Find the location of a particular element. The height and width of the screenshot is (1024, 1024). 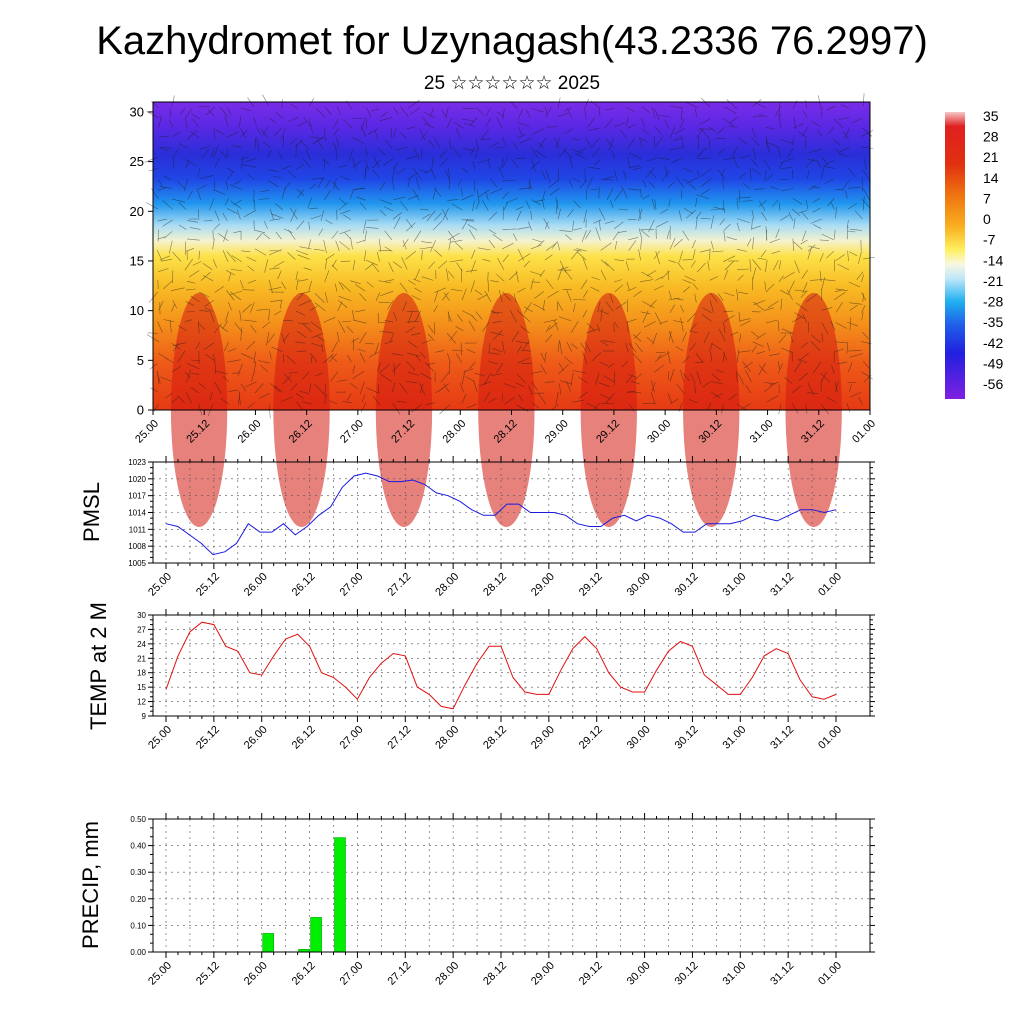

colorbar: 35 28 21 14 7 0 -7 -14 -21 -28 -35 -42 -49 -56 is located at coordinates (974, 253).